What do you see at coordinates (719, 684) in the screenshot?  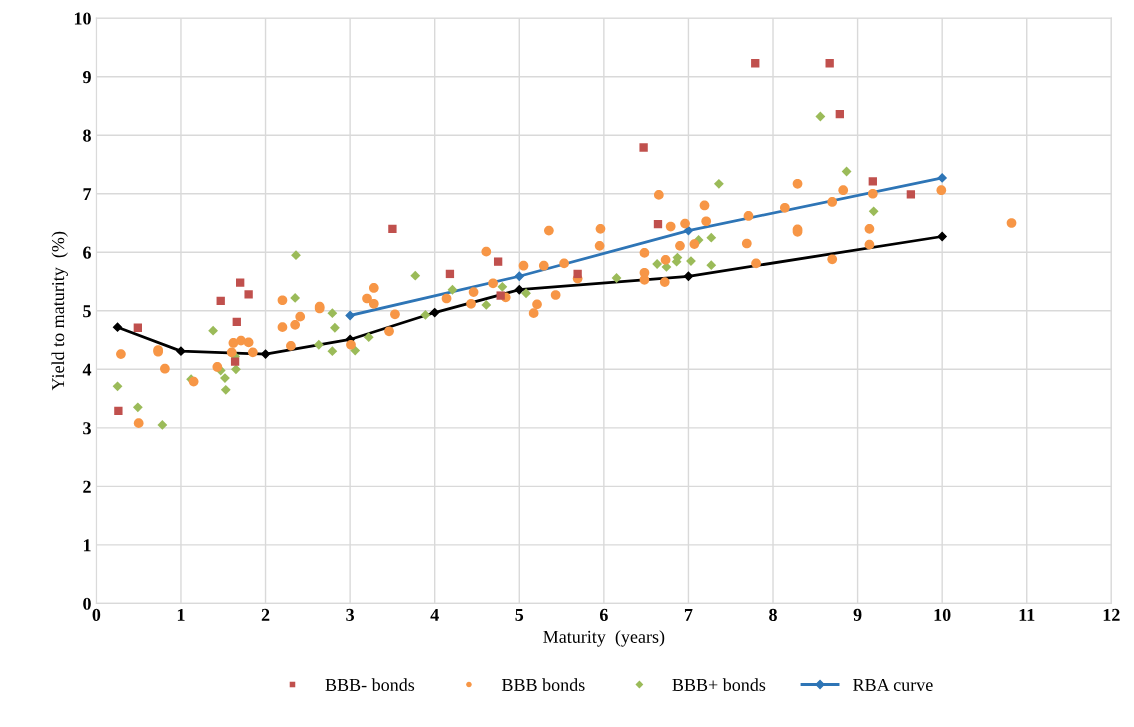 I see `legend-label: BBB+ bonds` at bounding box center [719, 684].